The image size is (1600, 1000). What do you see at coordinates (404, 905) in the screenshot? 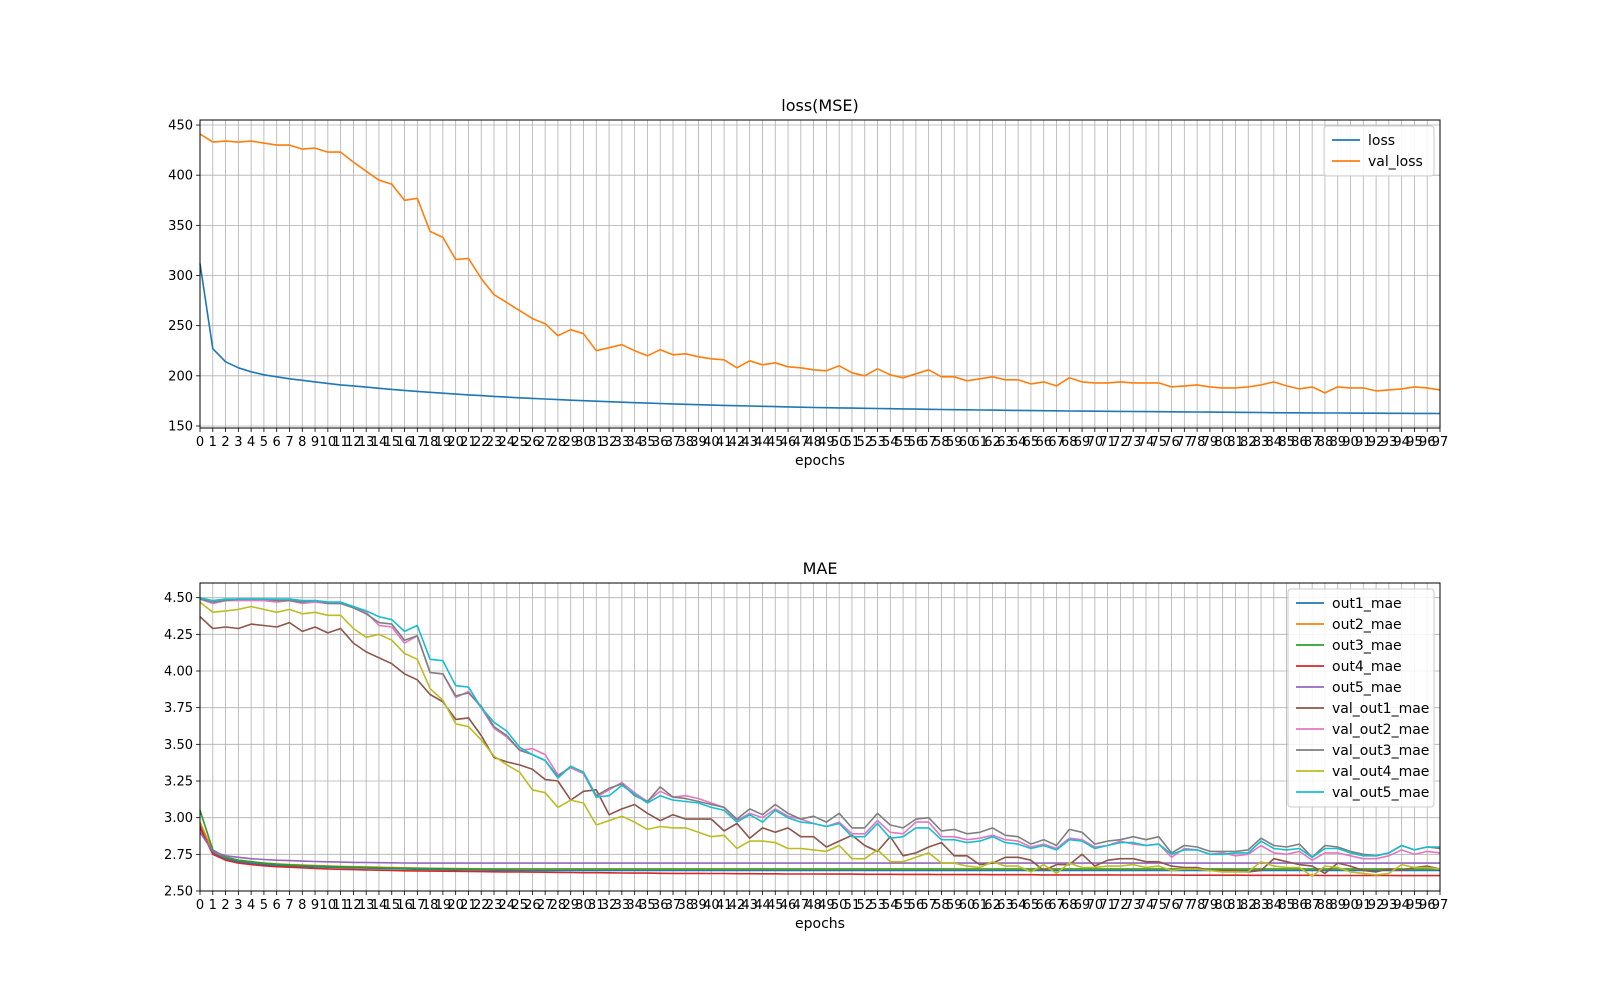
I see `x-tick-label: 16` at bounding box center [404, 905].